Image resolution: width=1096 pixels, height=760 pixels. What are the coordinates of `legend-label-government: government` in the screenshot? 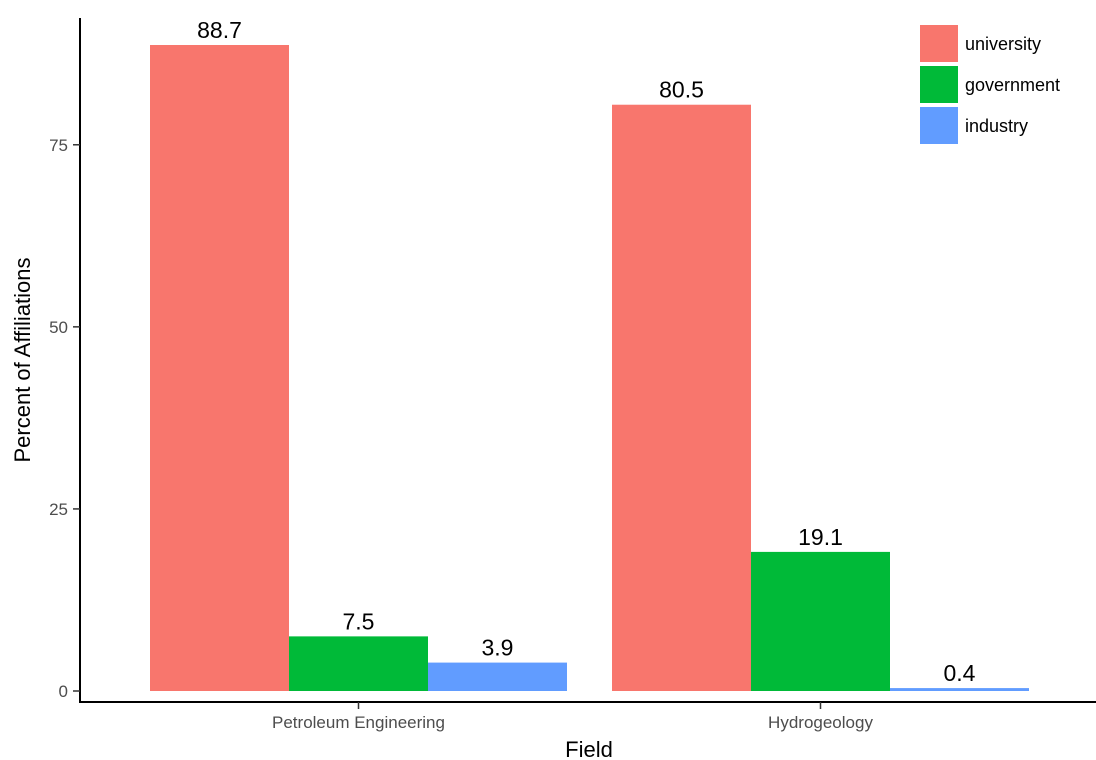 It's located at (1012, 85).